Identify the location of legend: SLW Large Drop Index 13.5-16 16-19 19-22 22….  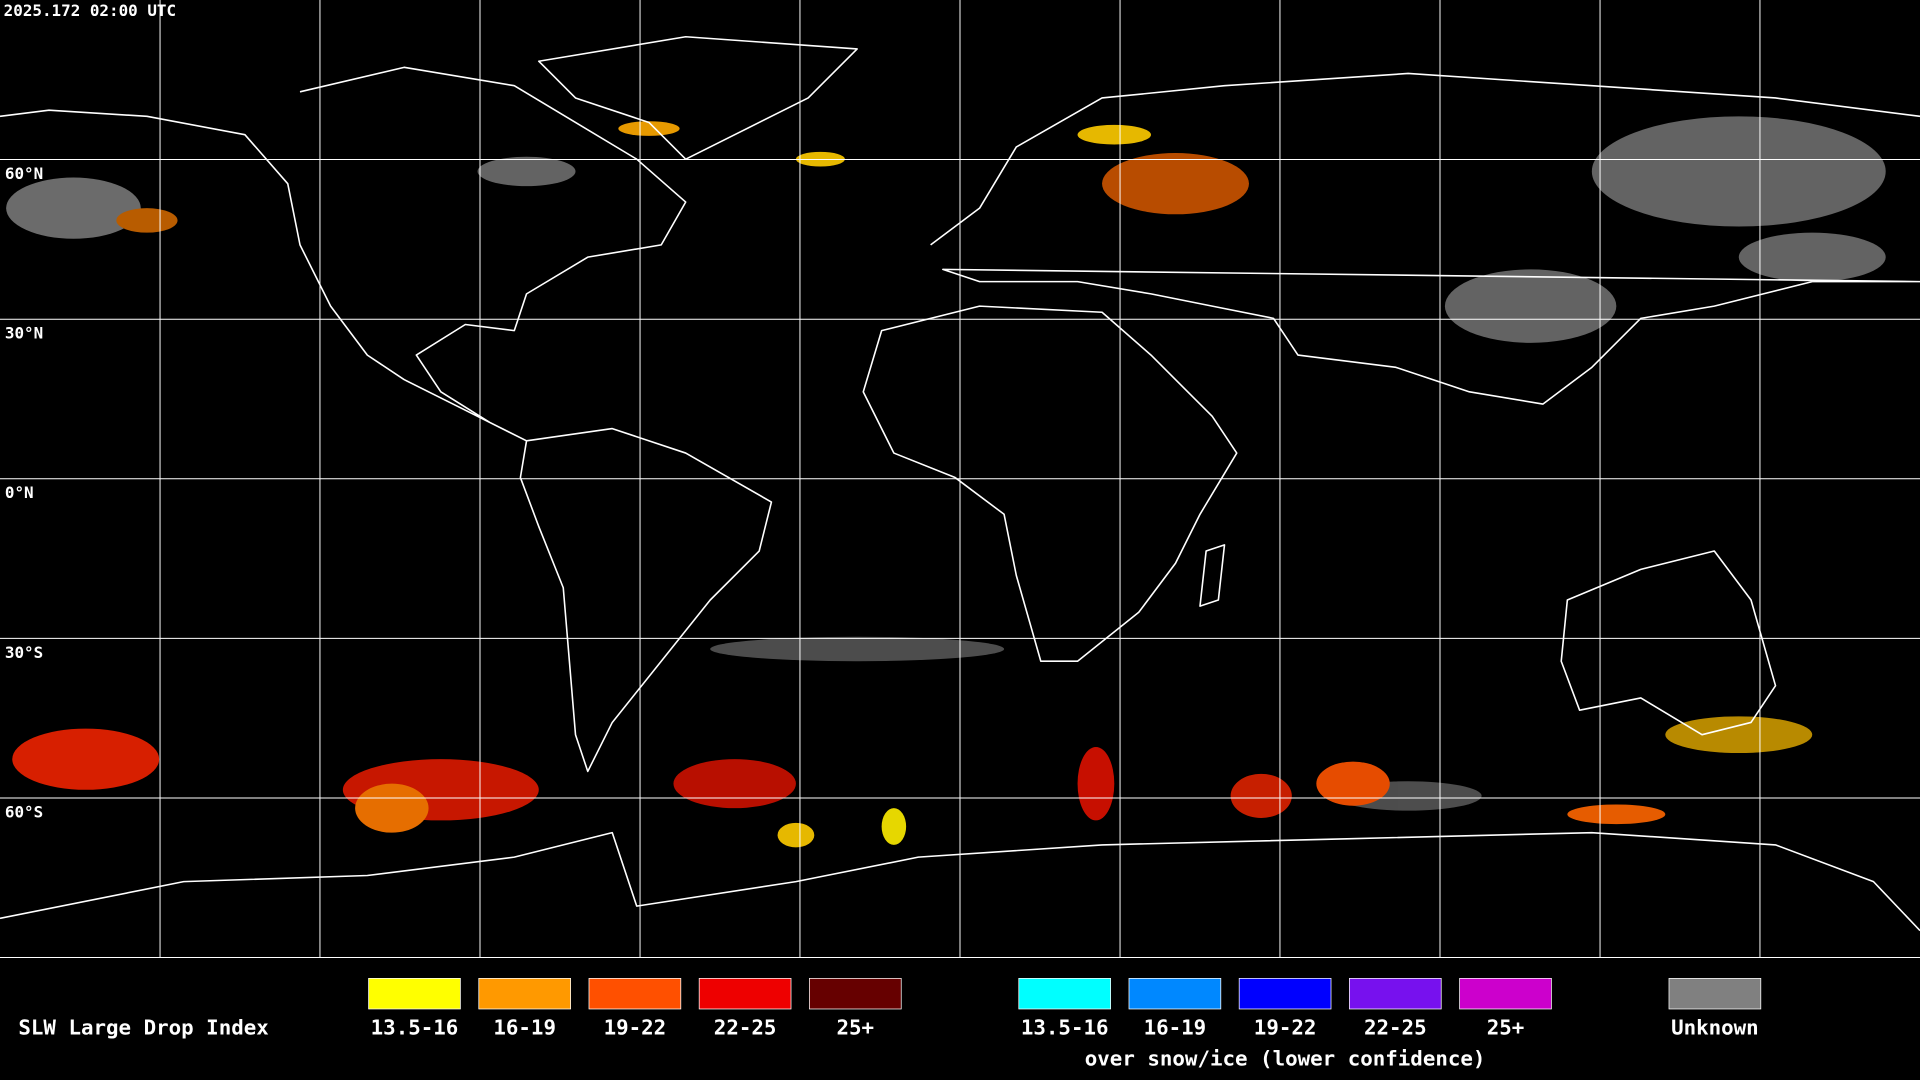
(890, 1024).